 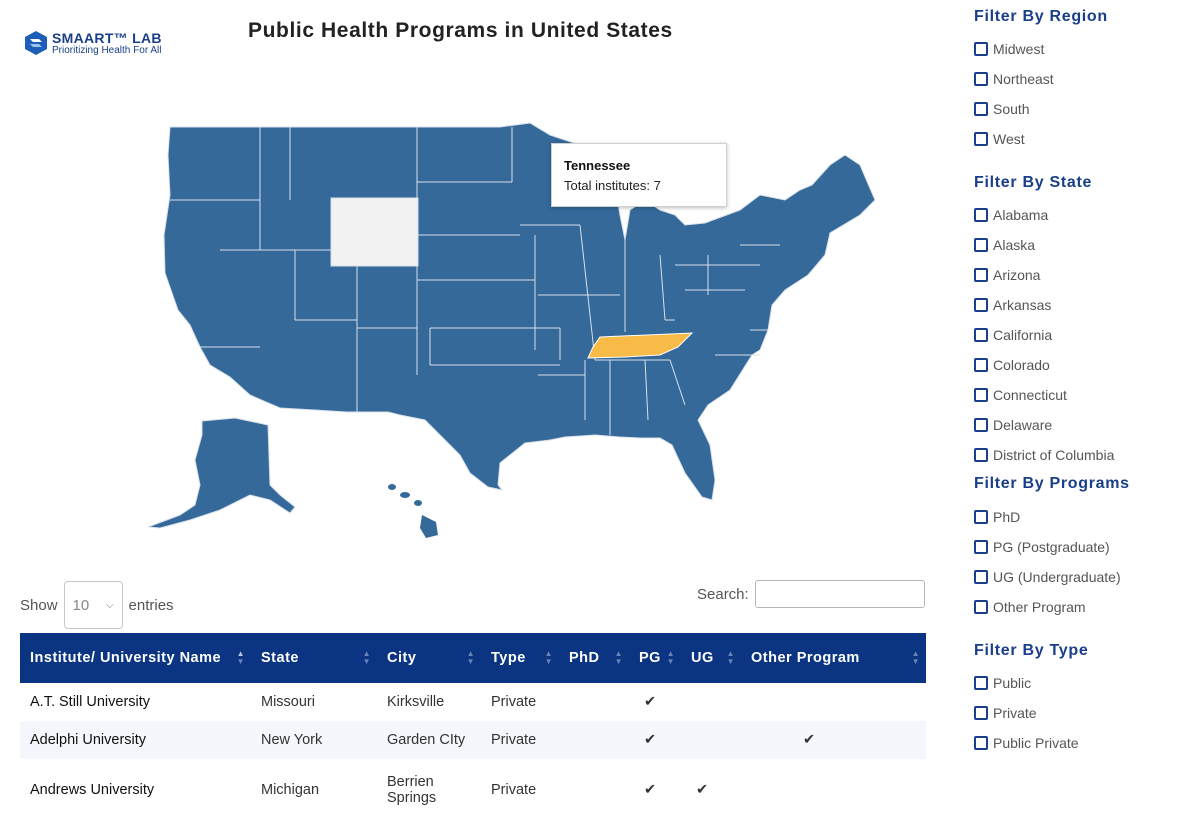 What do you see at coordinates (135, 658) in the screenshot?
I see `column-header-name: Institute/ University Name ▲ ▼` at bounding box center [135, 658].